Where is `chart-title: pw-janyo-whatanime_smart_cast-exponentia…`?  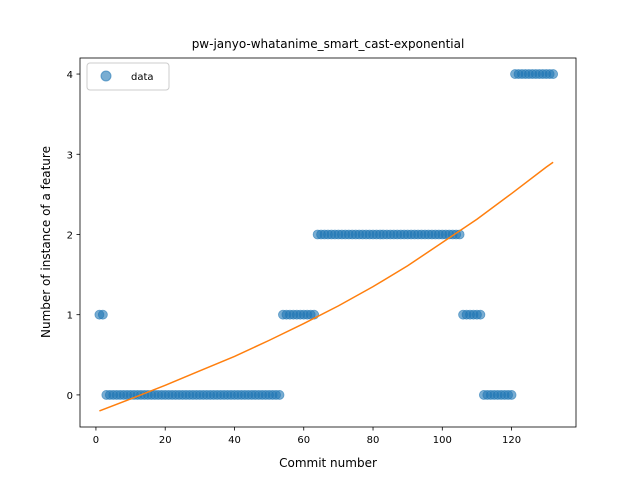 chart-title: pw-janyo-whatanime_smart_cast-exponentia… is located at coordinates (328, 44).